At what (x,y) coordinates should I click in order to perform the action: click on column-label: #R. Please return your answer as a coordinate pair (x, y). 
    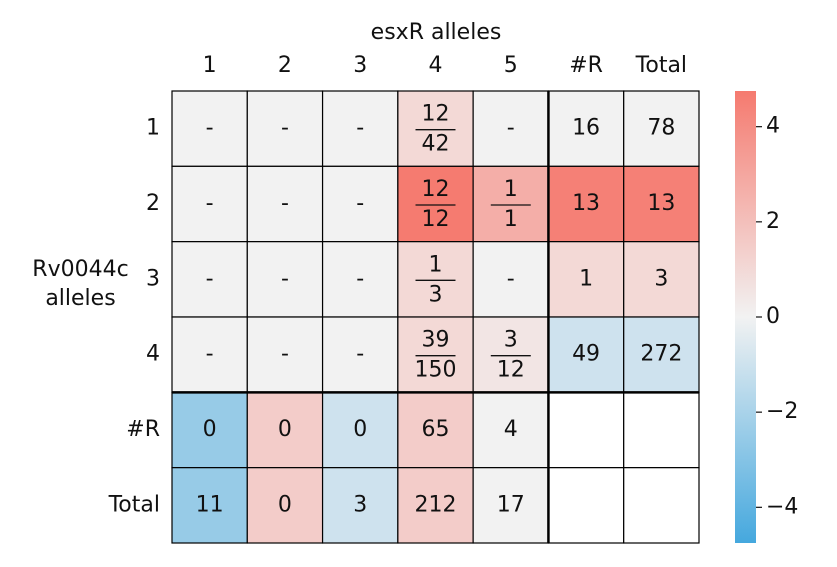
    Looking at the image, I should click on (586, 65).